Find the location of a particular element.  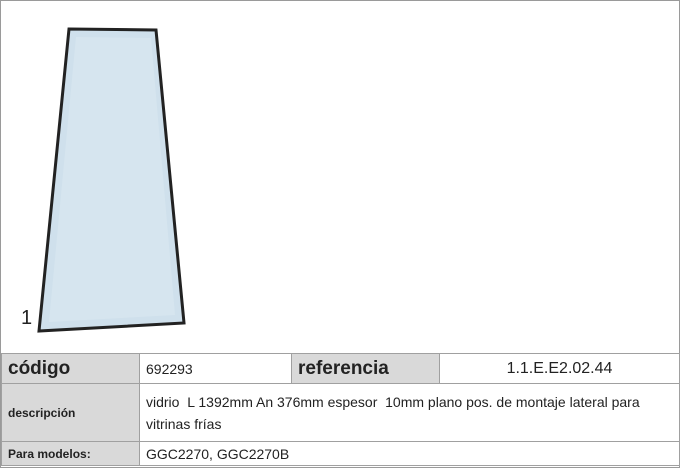

value-cell: GGC2270, GGC2270B is located at coordinates (409, 453).